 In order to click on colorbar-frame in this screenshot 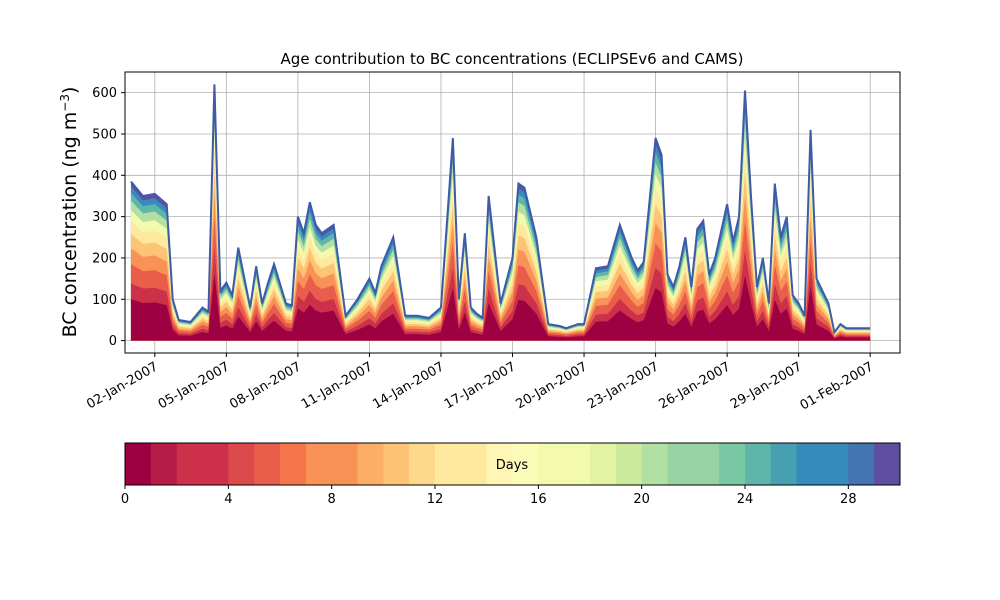, I will do `click(512, 464)`.